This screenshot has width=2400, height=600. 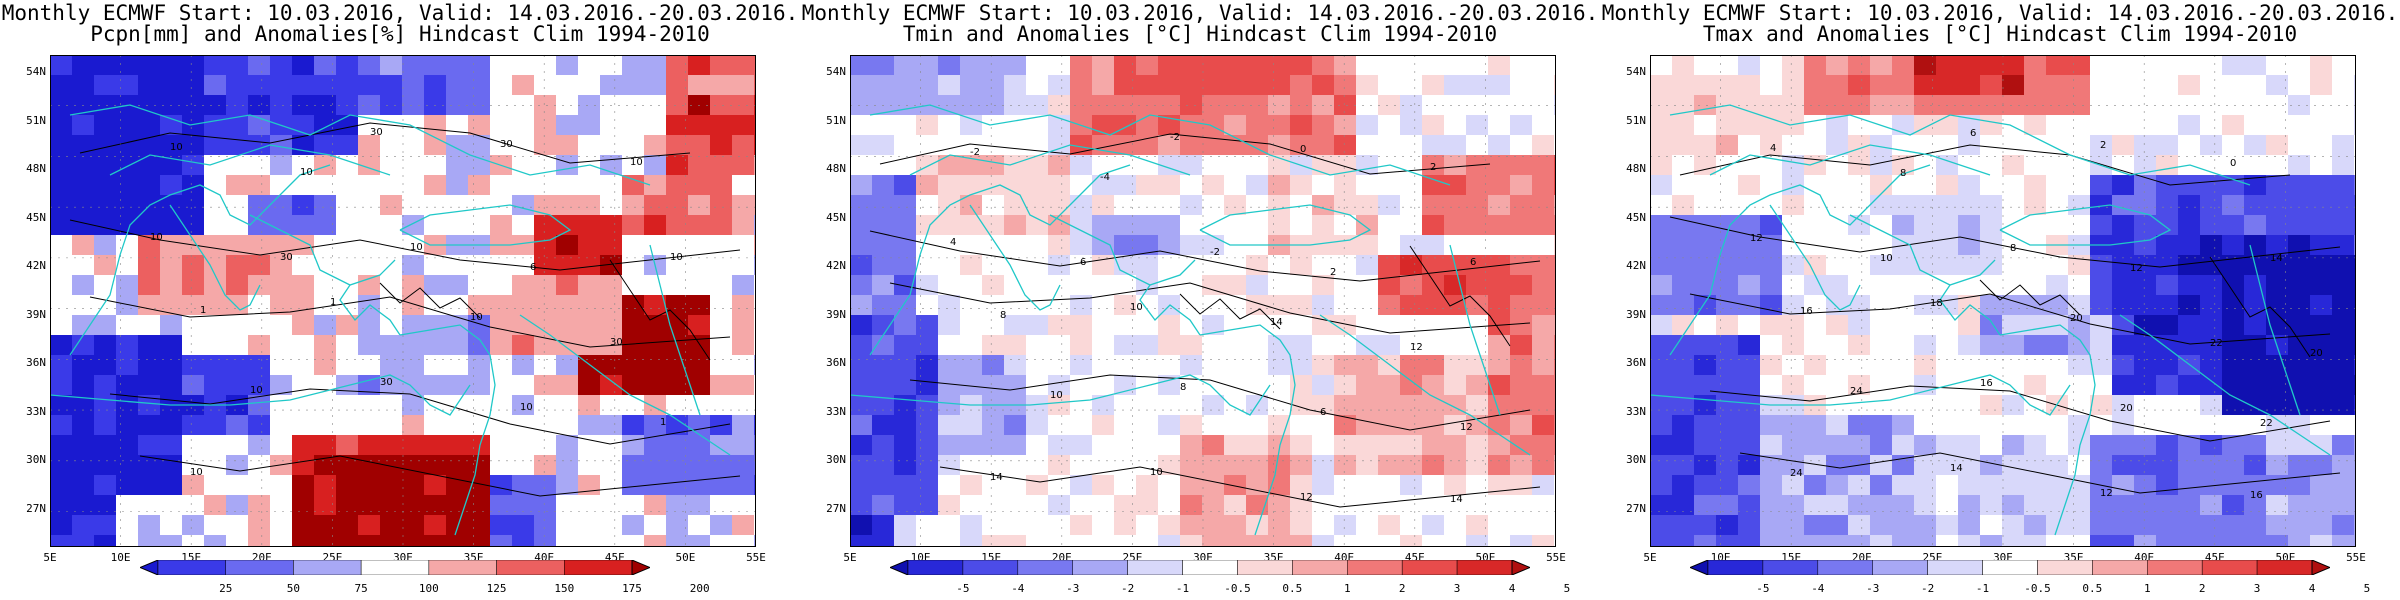 What do you see at coordinates (975, 152) in the screenshot?
I see `contour-label: -2` at bounding box center [975, 152].